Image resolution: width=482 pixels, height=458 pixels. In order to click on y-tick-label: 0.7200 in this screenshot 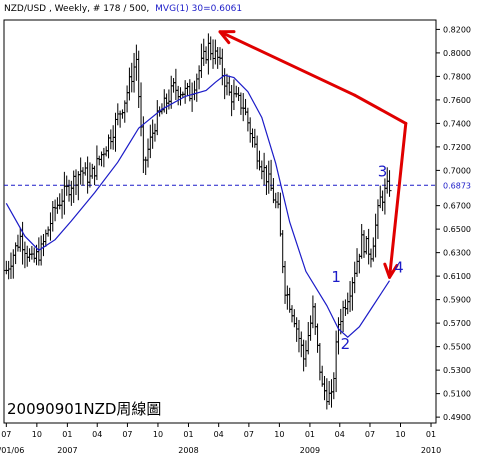, I will do `click(457, 147)`.